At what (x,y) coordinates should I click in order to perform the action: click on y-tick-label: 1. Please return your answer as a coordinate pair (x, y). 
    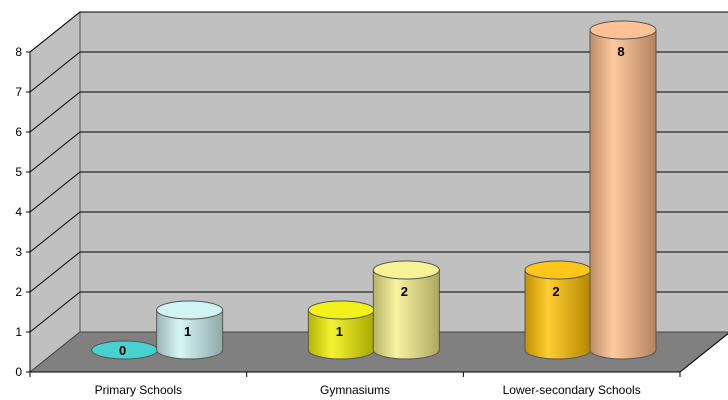
    Looking at the image, I should click on (18, 332).